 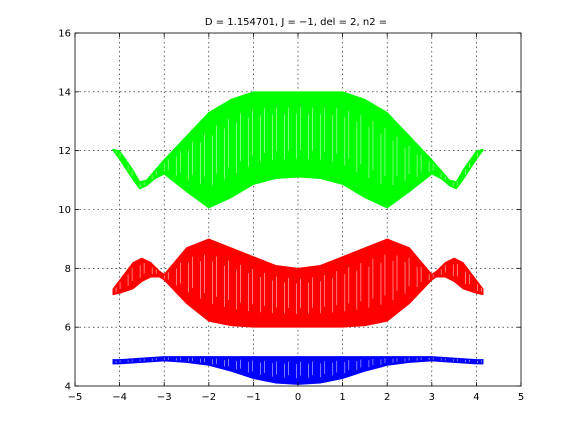 I want to click on y-tick-label: 4, so click(x=68, y=387).